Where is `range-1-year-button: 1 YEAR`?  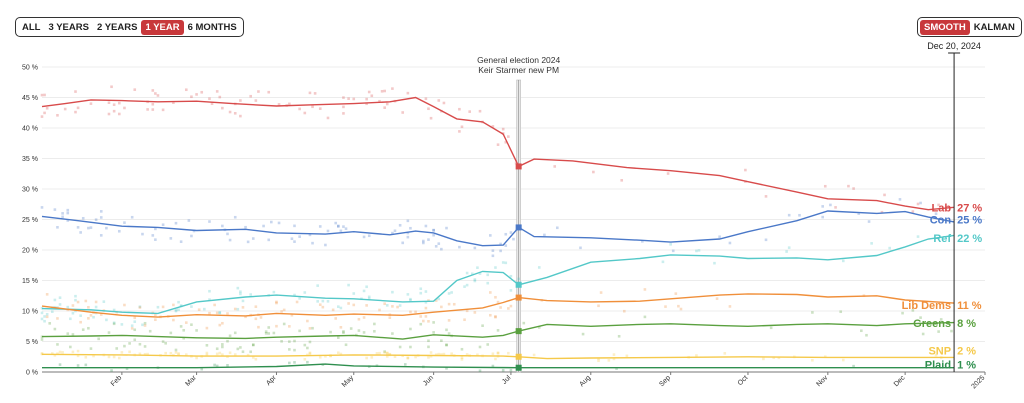
range-1-year-button: 1 YEAR is located at coordinates (162, 27).